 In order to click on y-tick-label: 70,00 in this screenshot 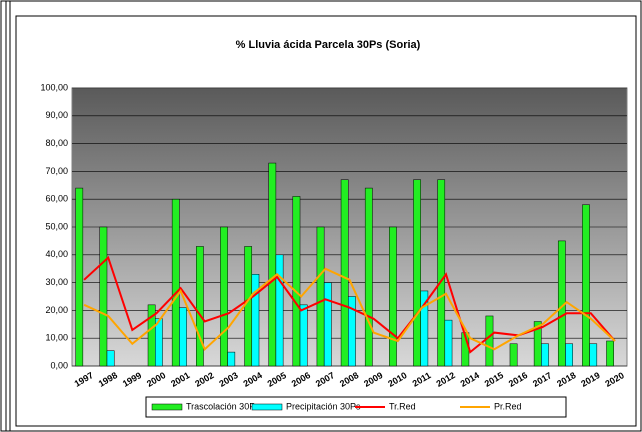, I will do `click(56, 171)`.